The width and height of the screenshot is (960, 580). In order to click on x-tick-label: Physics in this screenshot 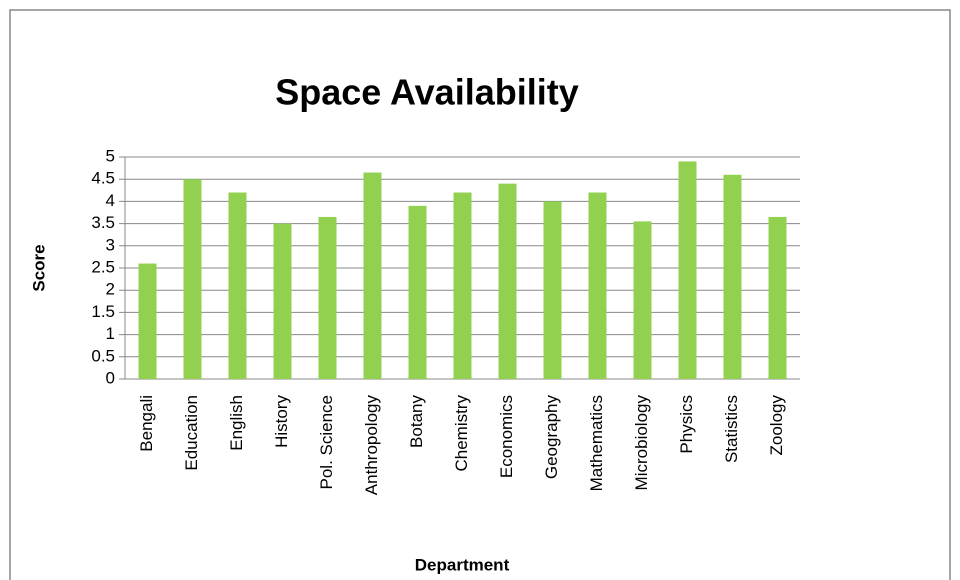, I will do `click(686, 424)`.